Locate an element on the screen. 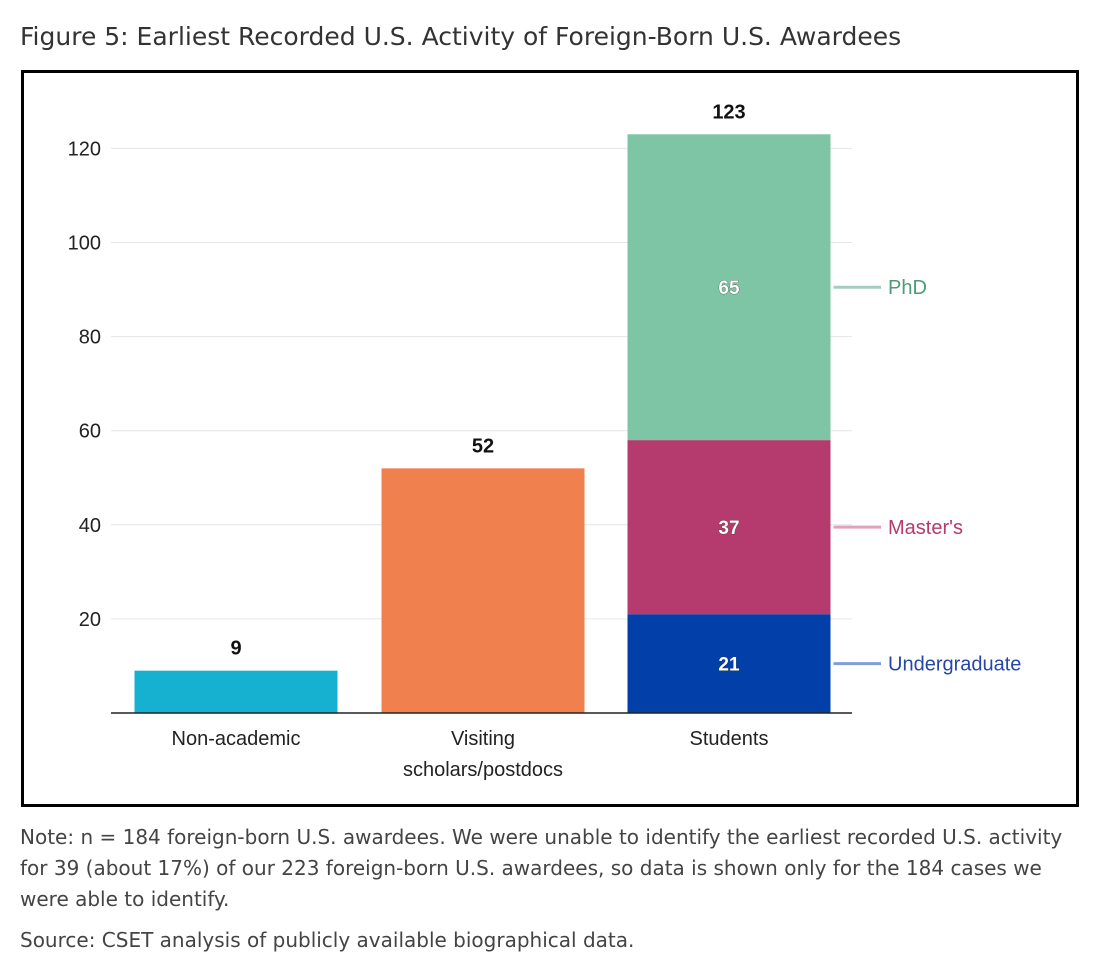 The width and height of the screenshot is (1104, 972). x-category-label: Non-academic is located at coordinates (236, 739).